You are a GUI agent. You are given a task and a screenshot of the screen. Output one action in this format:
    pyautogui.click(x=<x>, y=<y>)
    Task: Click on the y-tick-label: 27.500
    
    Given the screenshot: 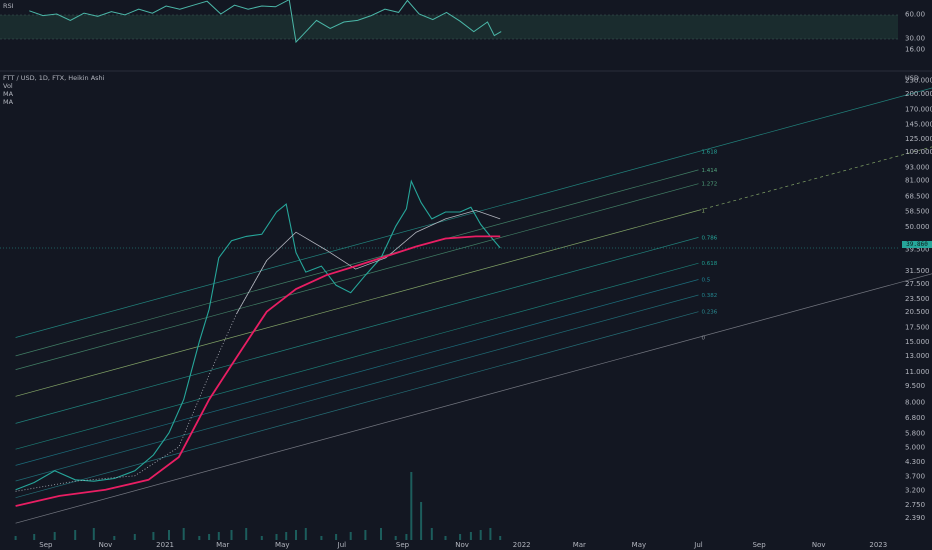 What is the action you would take?
    pyautogui.click(x=917, y=284)
    